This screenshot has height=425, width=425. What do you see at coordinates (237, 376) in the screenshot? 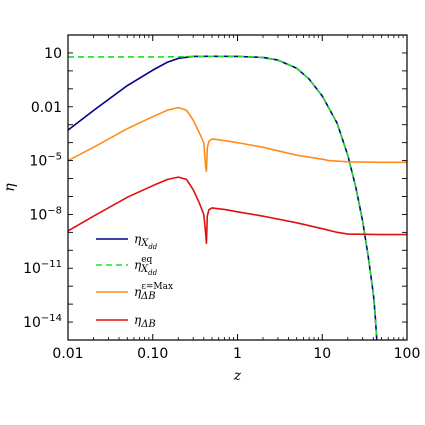
I see `x-axis-label: z` at bounding box center [237, 376].